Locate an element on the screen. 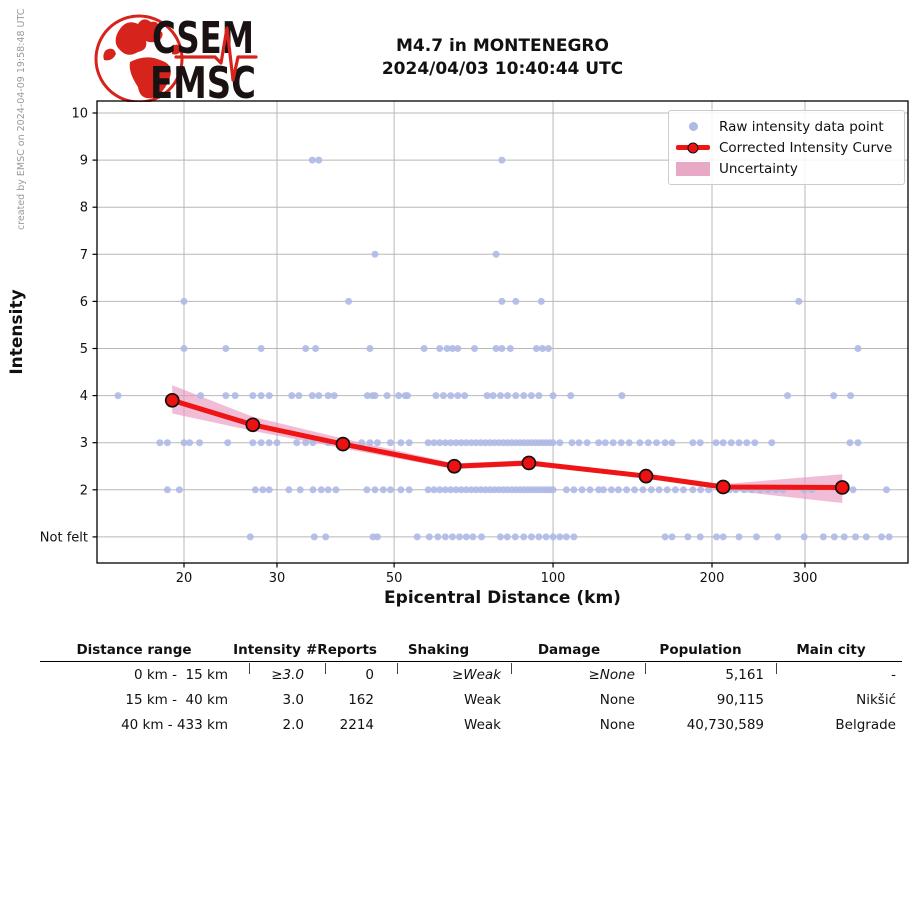 Image resolution: width=915 pixels, height=905 pixels. y-tick-label: 2 is located at coordinates (84, 490).